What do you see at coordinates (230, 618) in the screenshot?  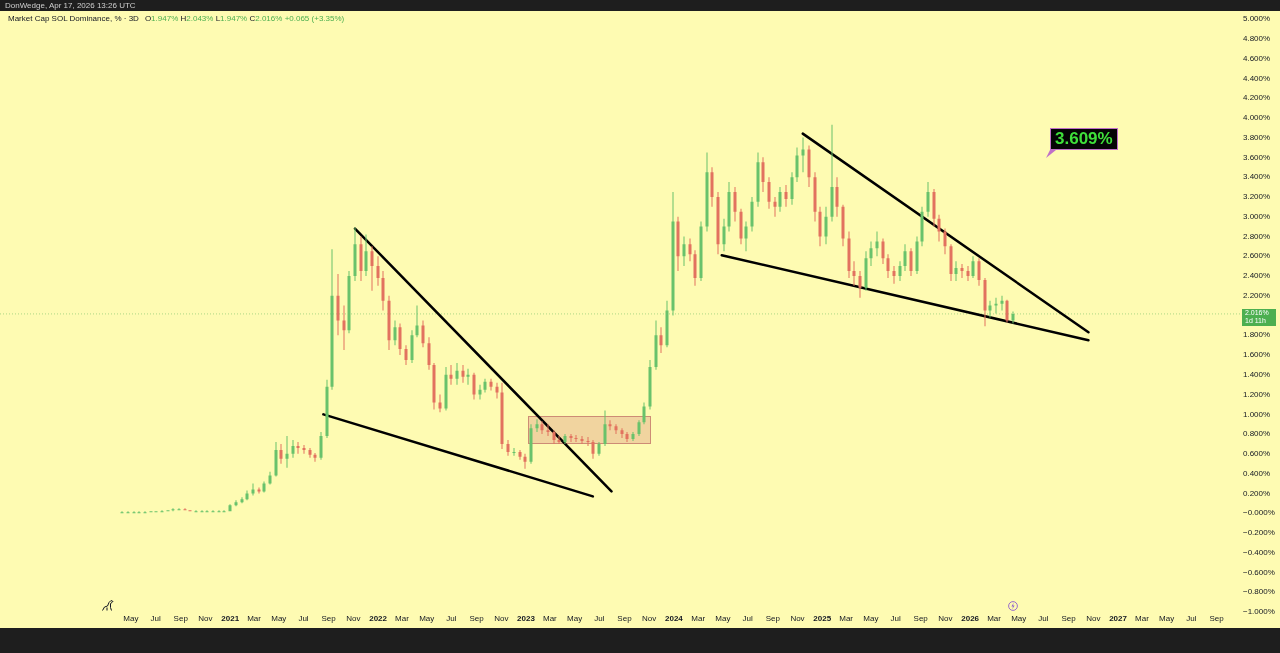 I see `x-tick-label: 2021` at bounding box center [230, 618].